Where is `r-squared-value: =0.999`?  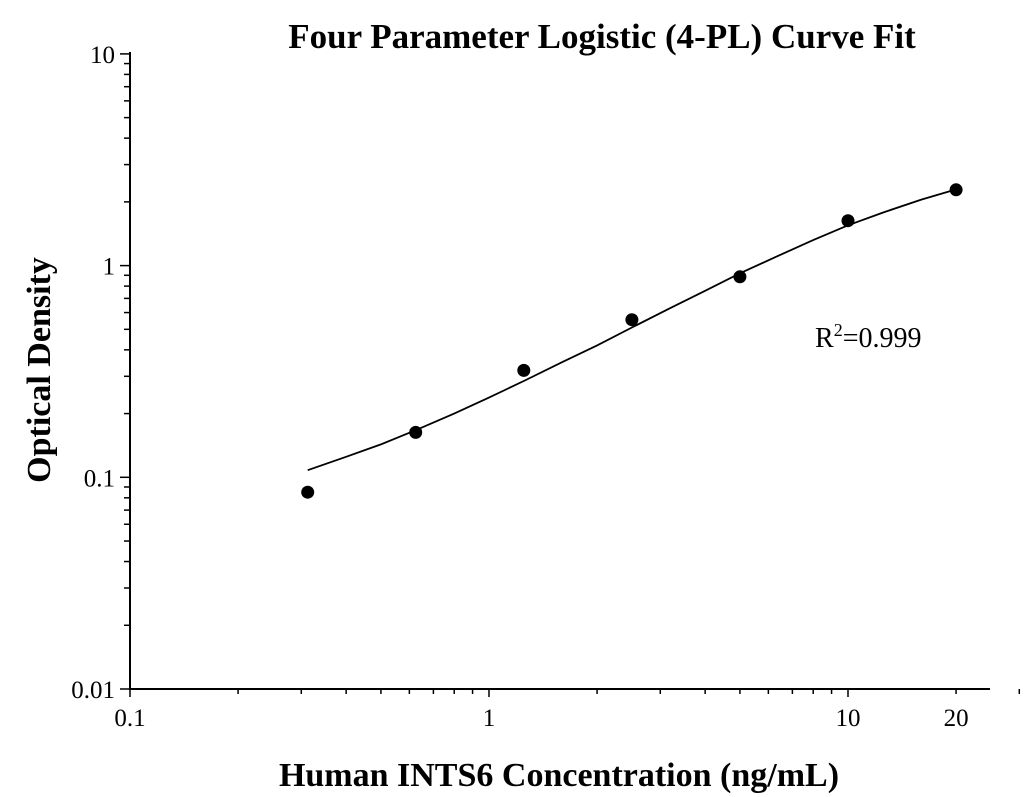 r-squared-value: =0.999 is located at coordinates (882, 338).